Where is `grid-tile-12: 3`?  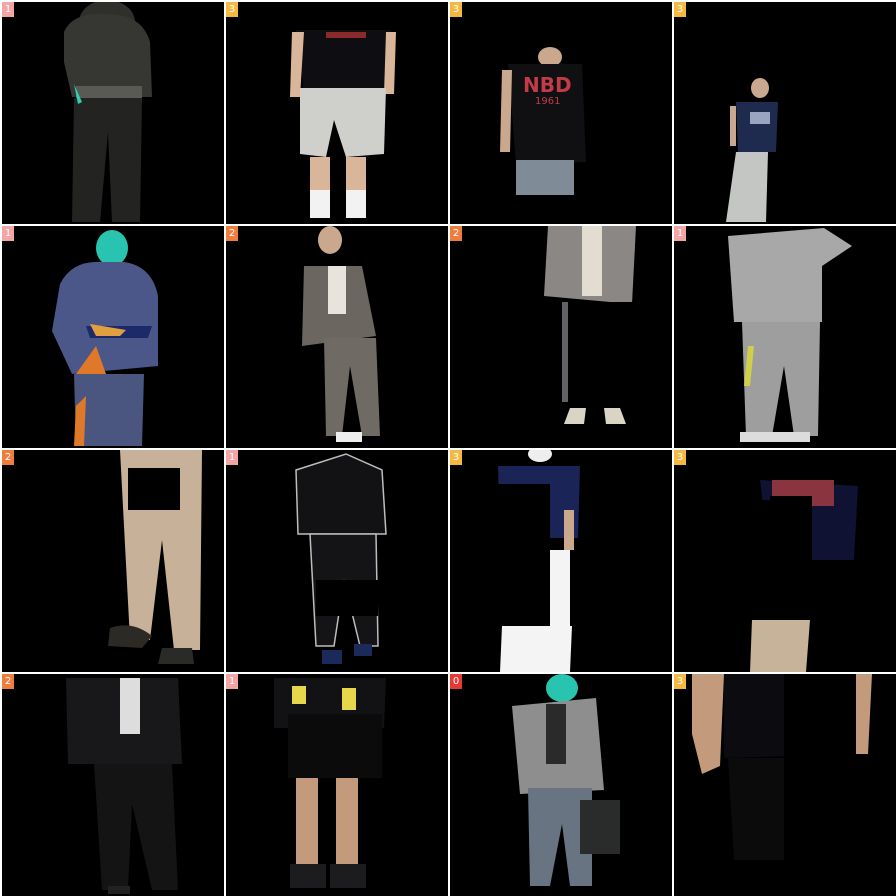 grid-tile-12: 3 is located at coordinates (785, 561).